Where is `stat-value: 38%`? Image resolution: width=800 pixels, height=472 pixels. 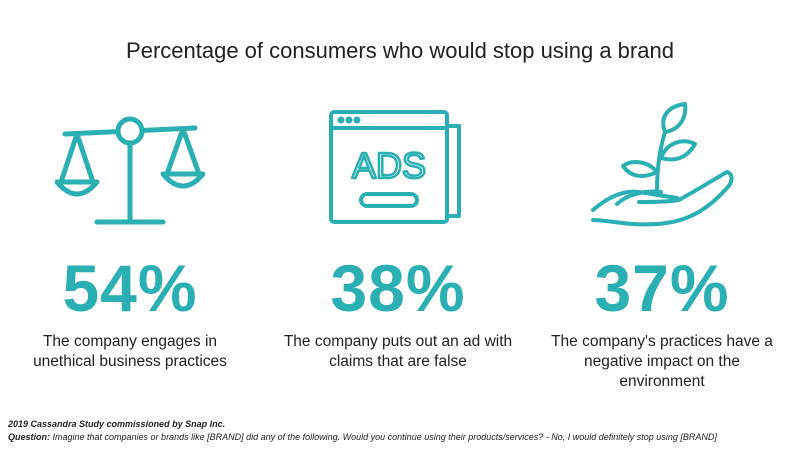
stat-value: 38% is located at coordinates (398, 288).